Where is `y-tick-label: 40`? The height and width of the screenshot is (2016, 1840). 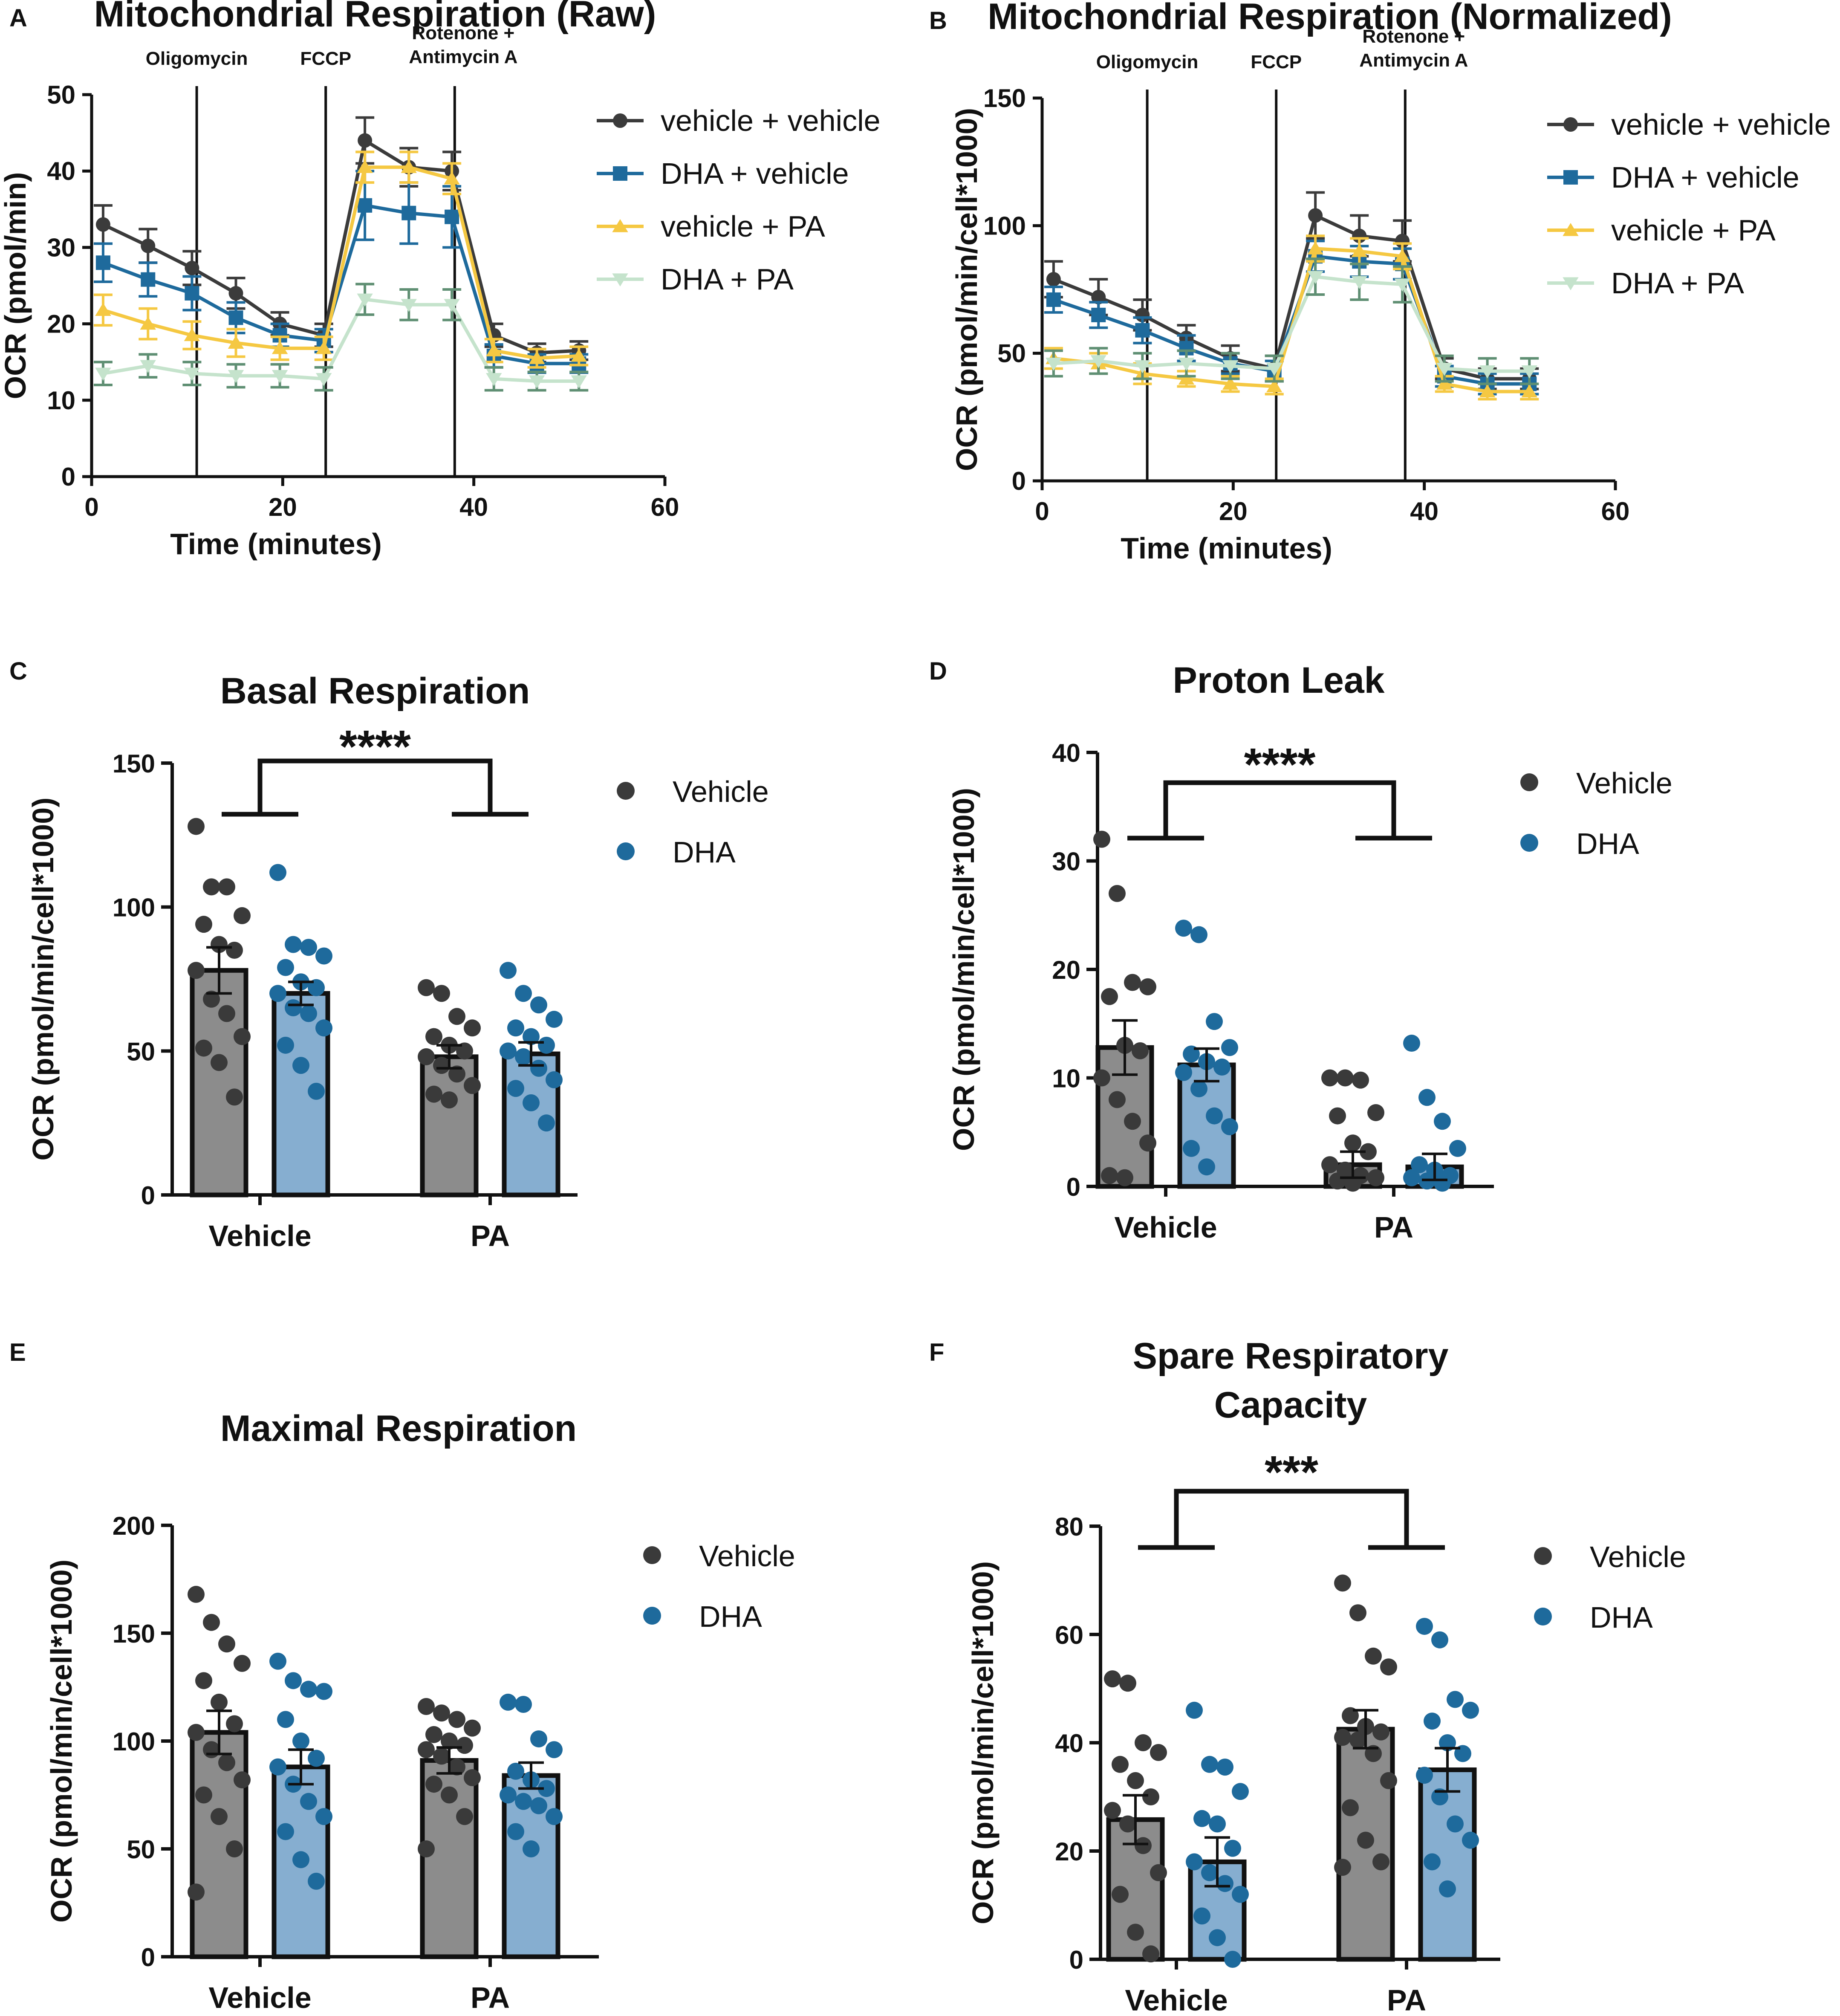
y-tick-label: 40 is located at coordinates (1066, 753).